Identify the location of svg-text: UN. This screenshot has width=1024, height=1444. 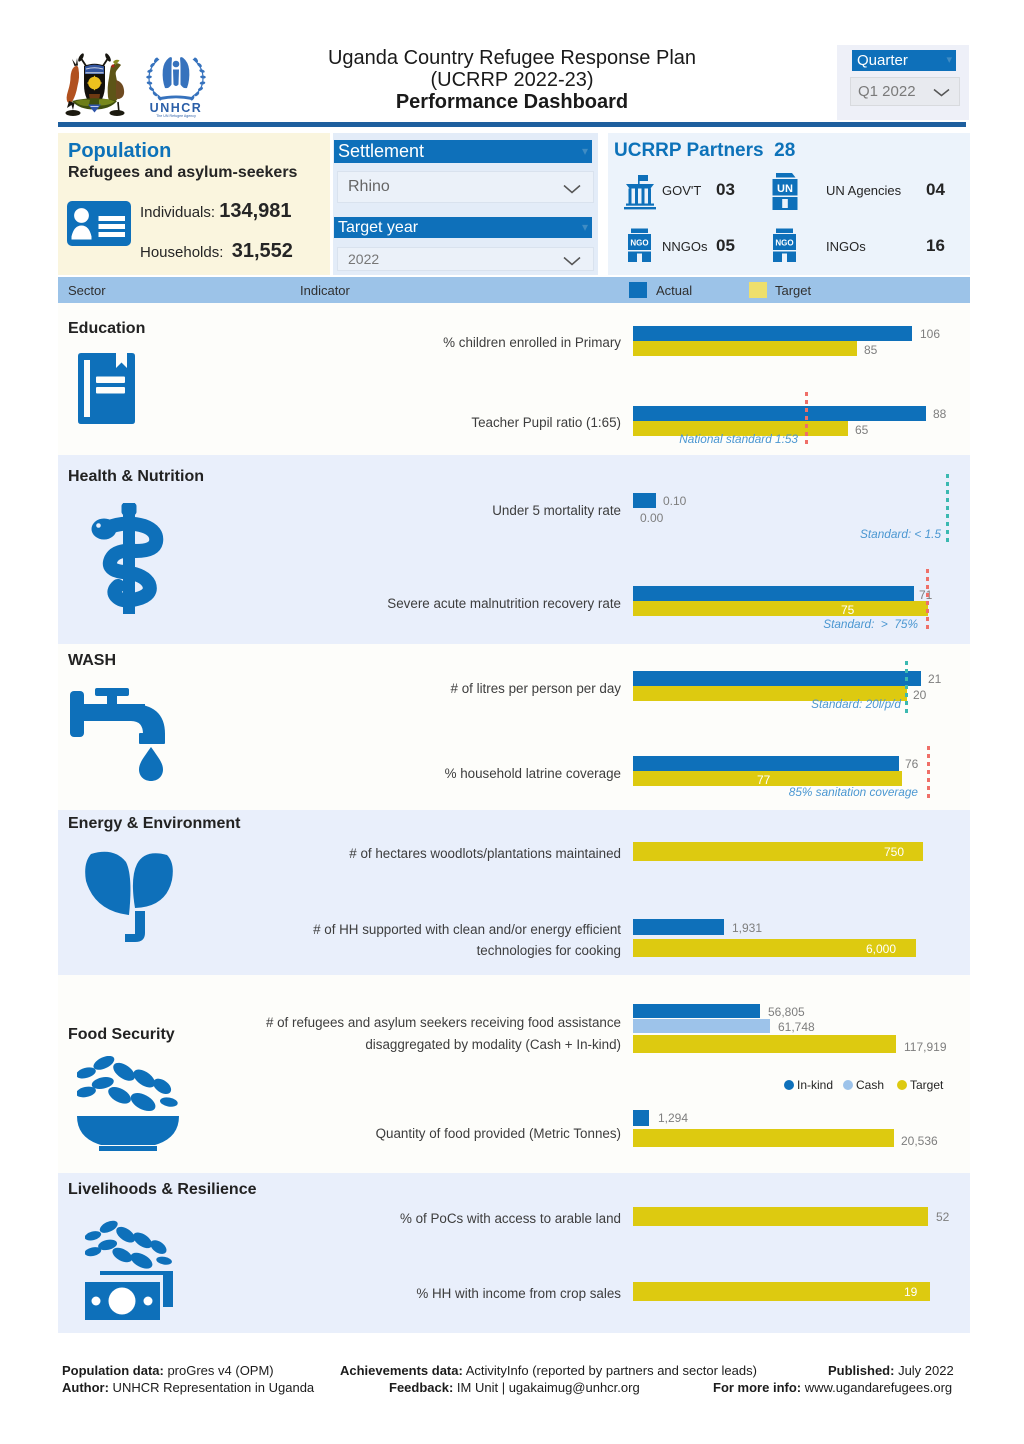
(785, 189).